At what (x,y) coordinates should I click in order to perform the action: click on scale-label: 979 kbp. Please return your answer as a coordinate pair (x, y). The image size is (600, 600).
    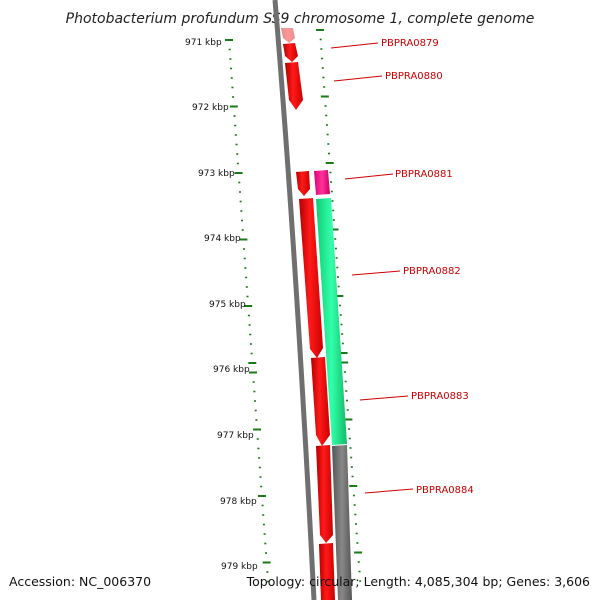
    Looking at the image, I should click on (239, 567).